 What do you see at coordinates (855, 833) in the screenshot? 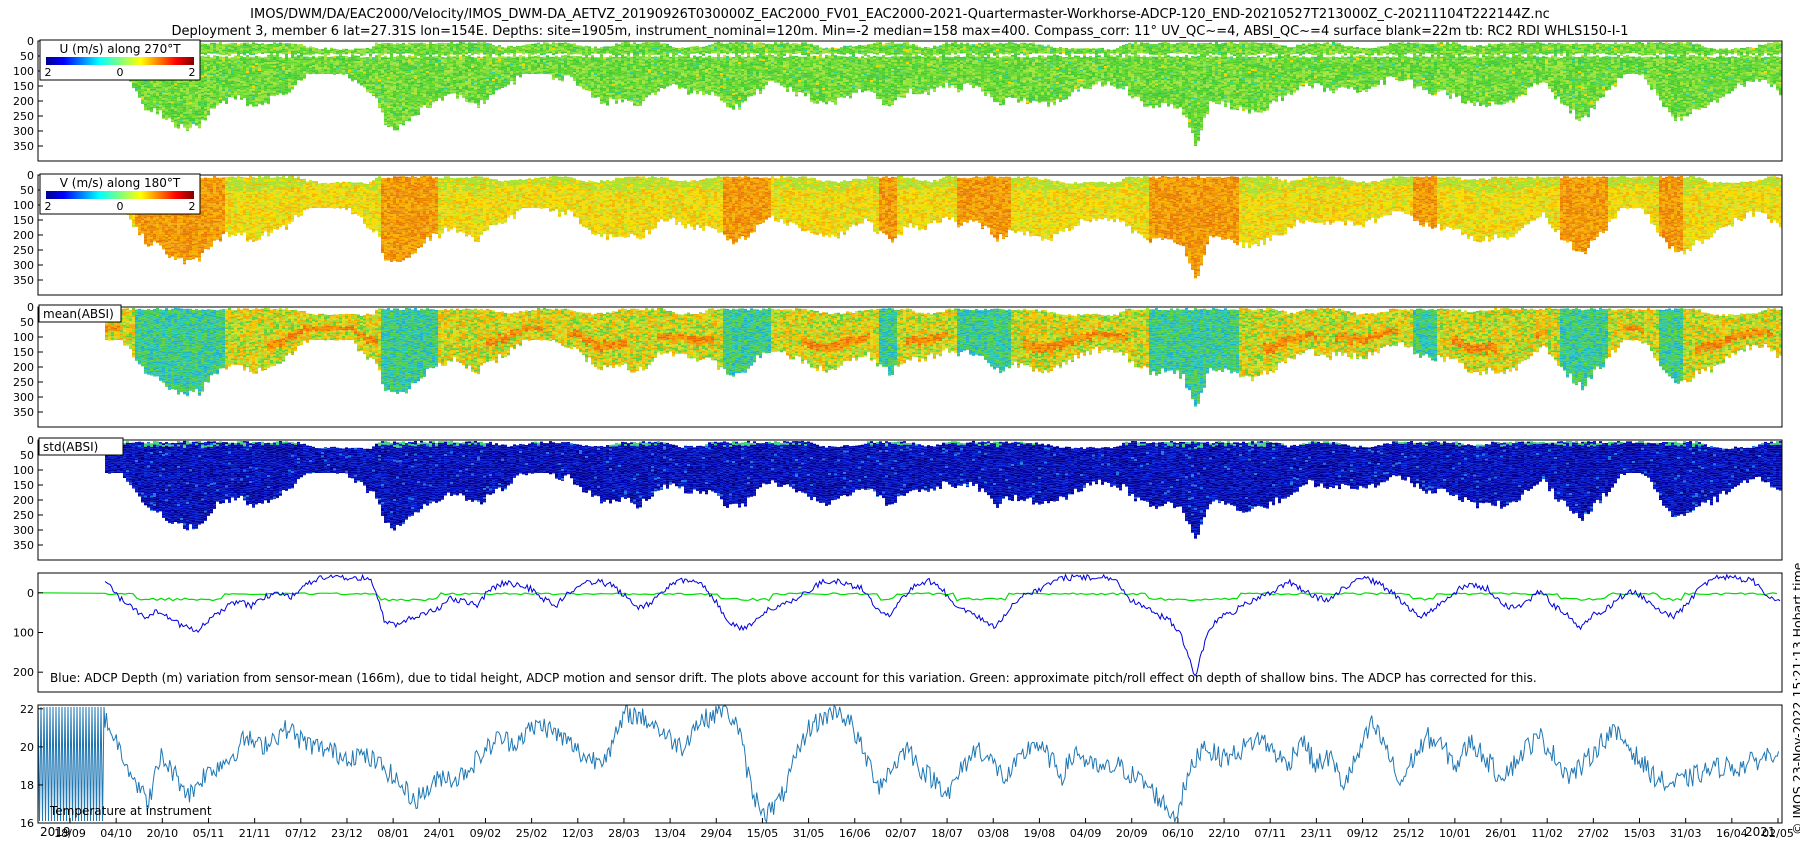
I see `x-tick-label: 16/06` at bounding box center [855, 833].